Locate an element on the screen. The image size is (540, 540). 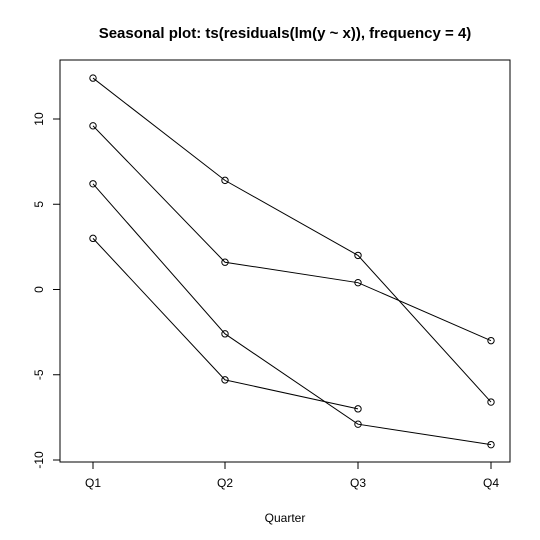
y-tick-label-4: 10 is located at coordinates (39, 119).